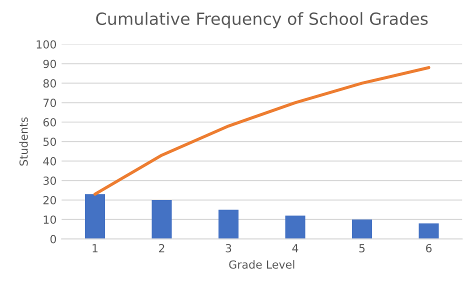  What do you see at coordinates (50, 103) in the screenshot?
I see `y-tick-label: 70` at bounding box center [50, 103].